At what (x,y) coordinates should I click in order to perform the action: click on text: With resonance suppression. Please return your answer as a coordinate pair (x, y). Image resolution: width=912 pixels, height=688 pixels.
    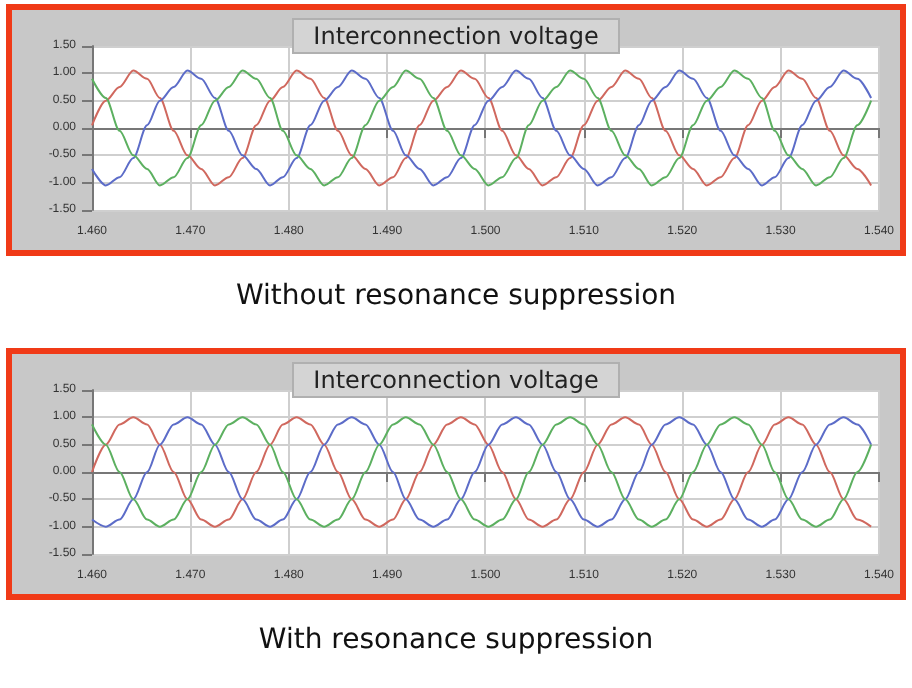
    Looking at the image, I should click on (456, 640).